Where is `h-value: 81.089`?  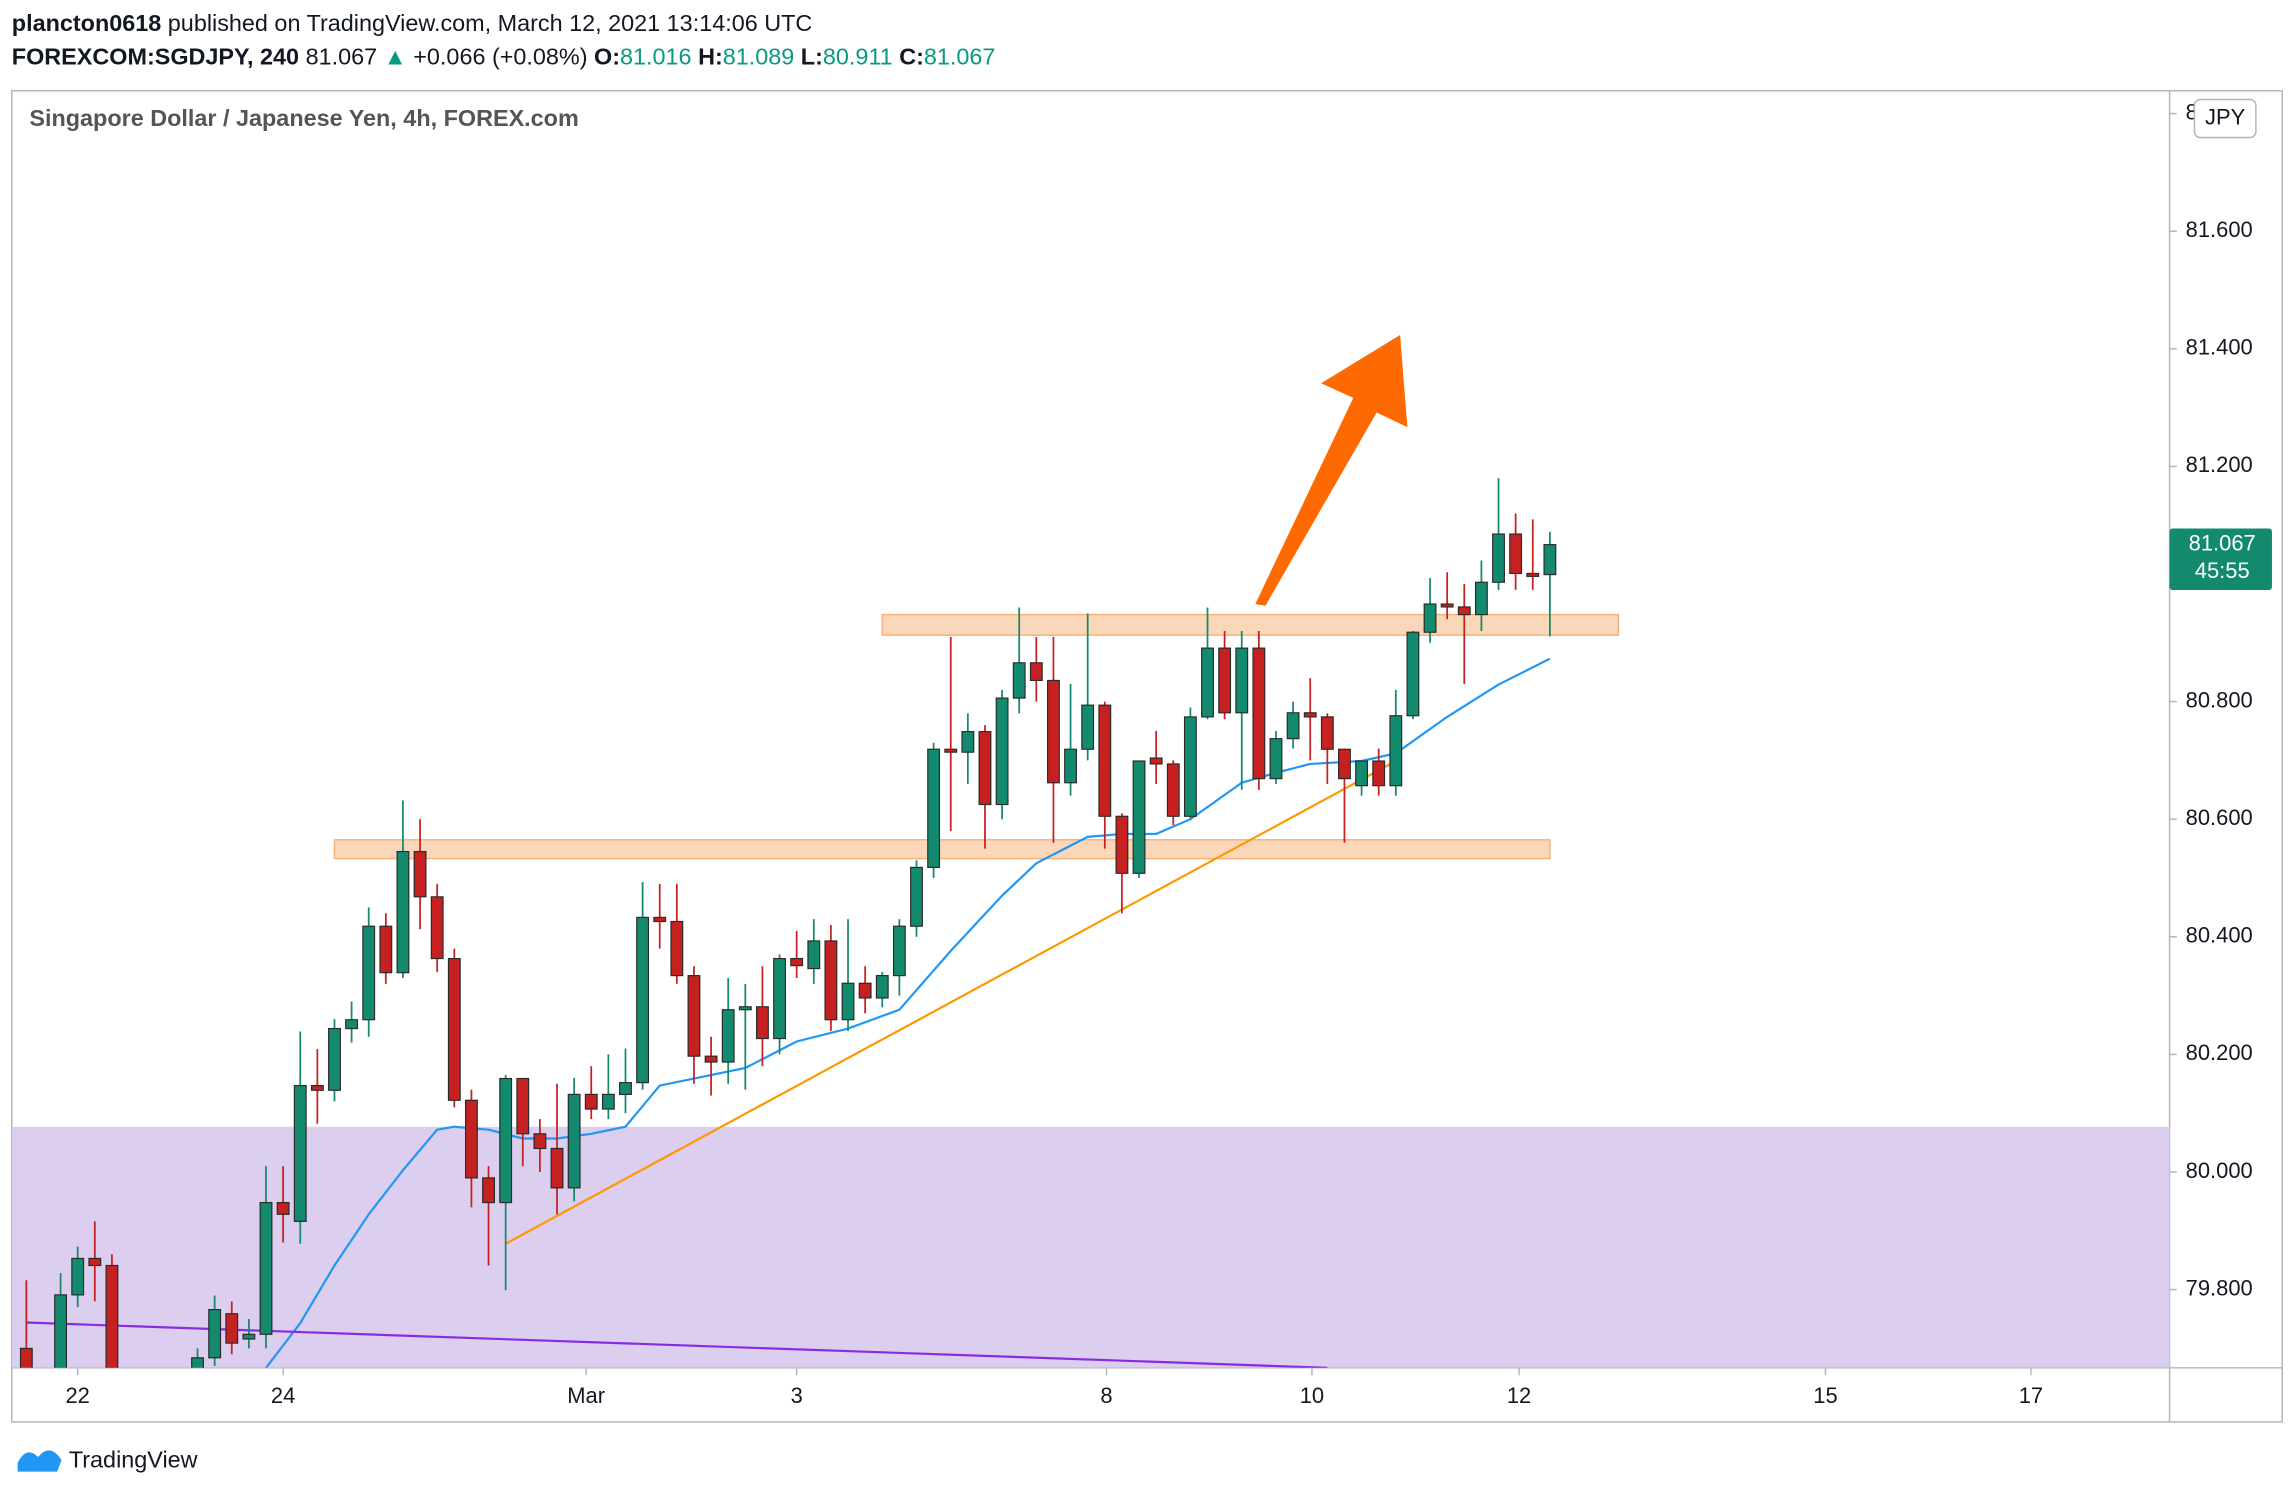
h-value: 81.089 is located at coordinates (759, 57).